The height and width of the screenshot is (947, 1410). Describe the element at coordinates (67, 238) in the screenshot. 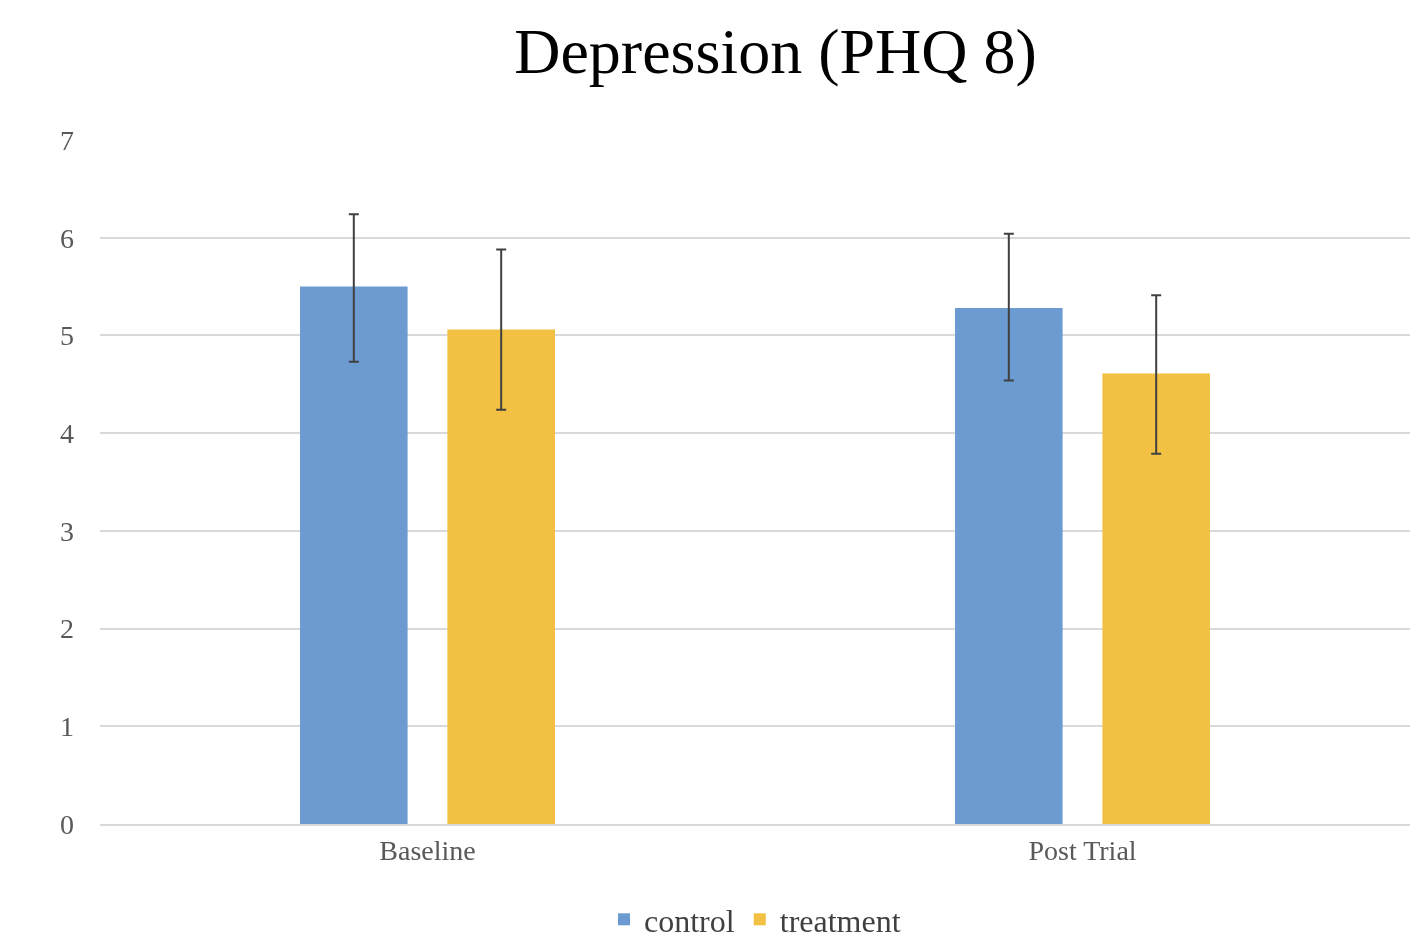

I see `y-tick-label: 6` at that location.